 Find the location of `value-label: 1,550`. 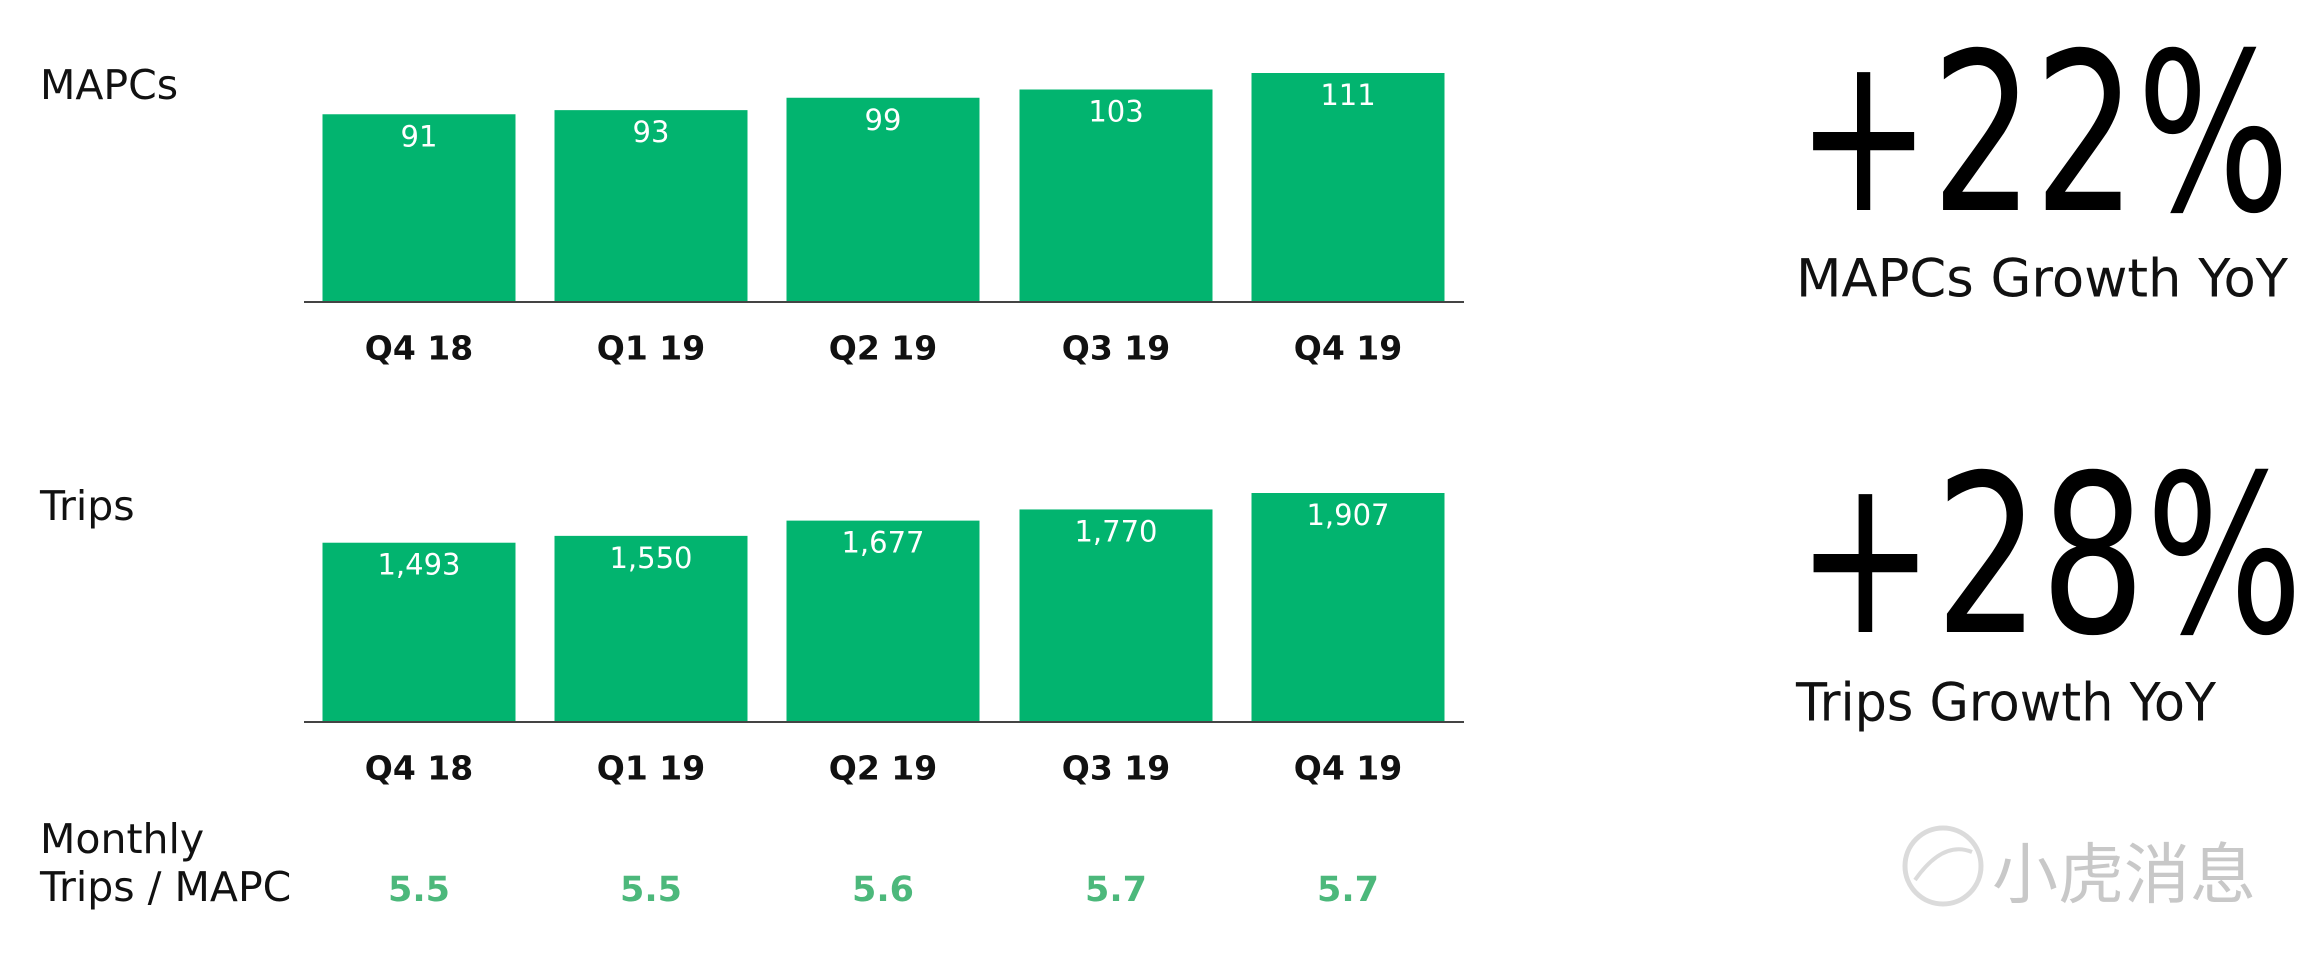

value-label: 1,550 is located at coordinates (650, 558).